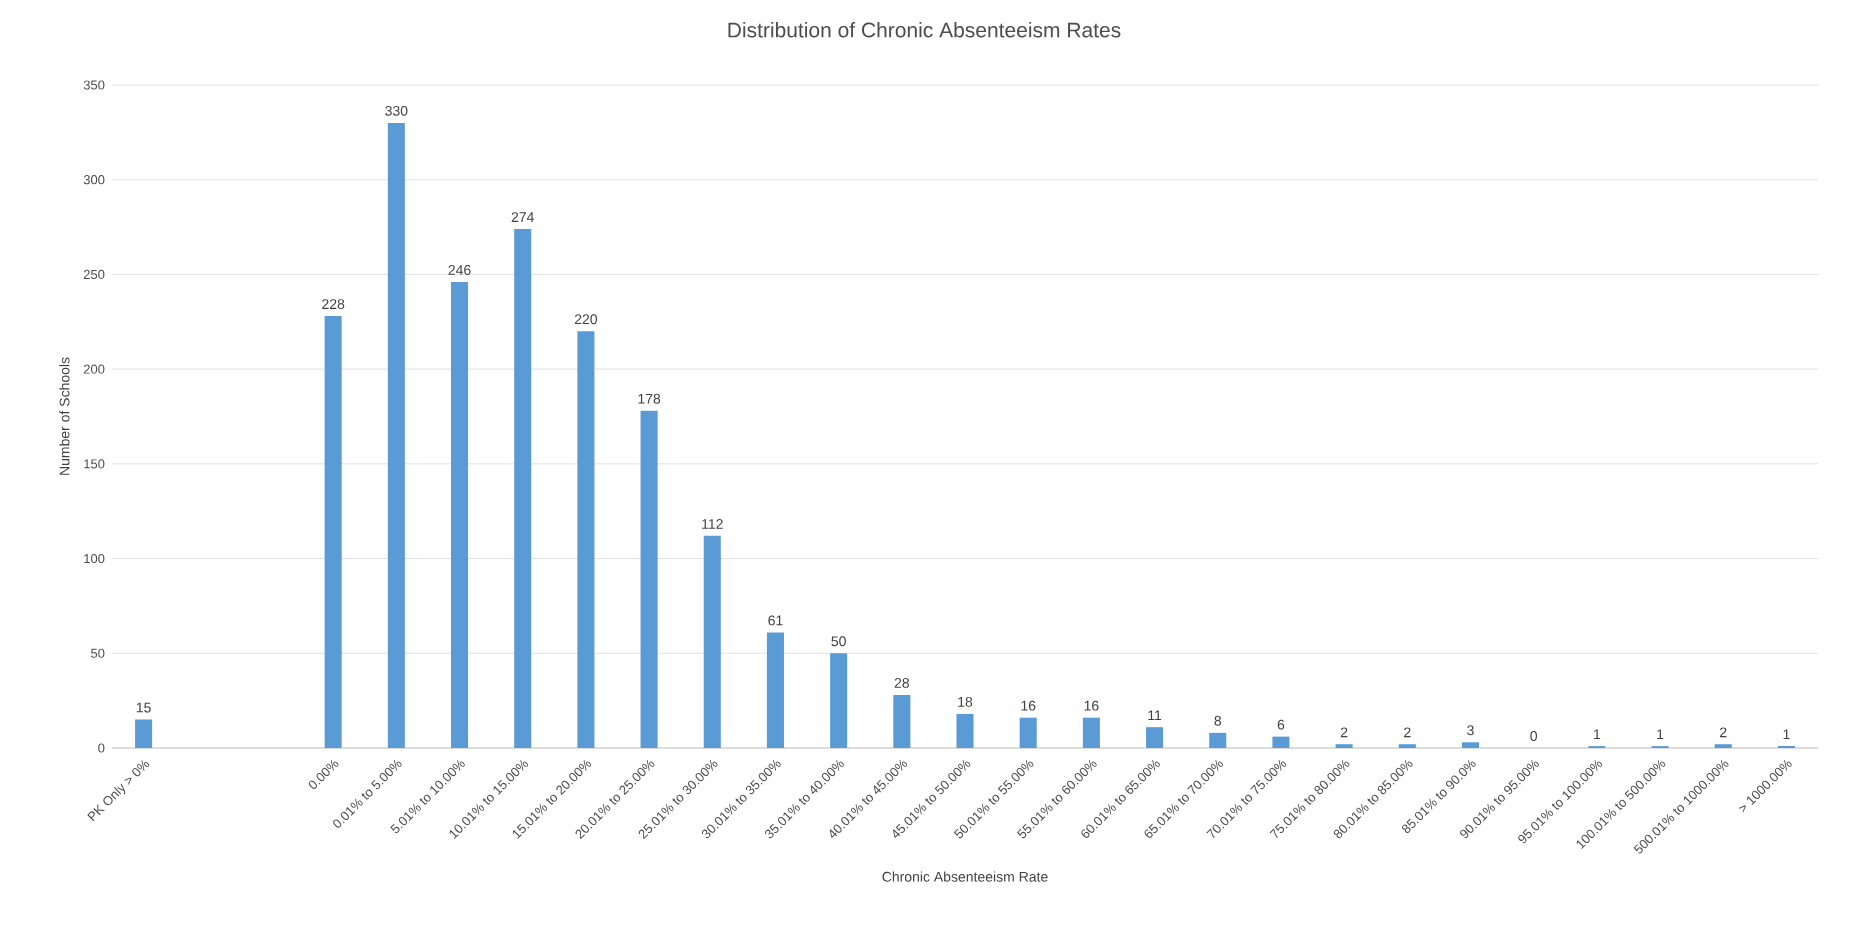 The height and width of the screenshot is (945, 1851). I want to click on y-tick-label: 50, so click(98, 653).